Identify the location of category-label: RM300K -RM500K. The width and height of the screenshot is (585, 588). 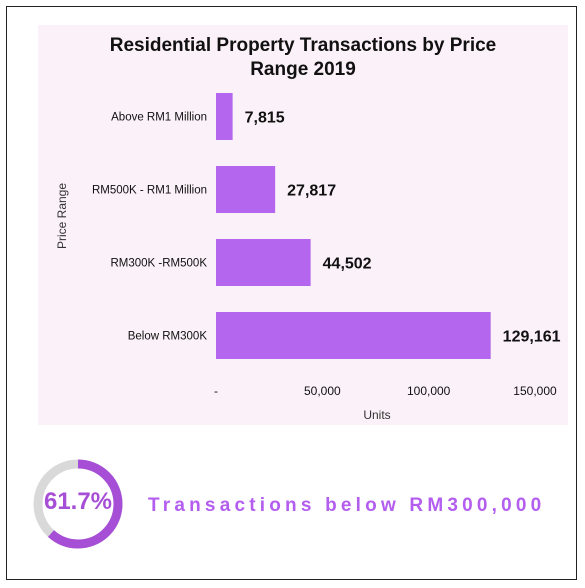
(158, 264).